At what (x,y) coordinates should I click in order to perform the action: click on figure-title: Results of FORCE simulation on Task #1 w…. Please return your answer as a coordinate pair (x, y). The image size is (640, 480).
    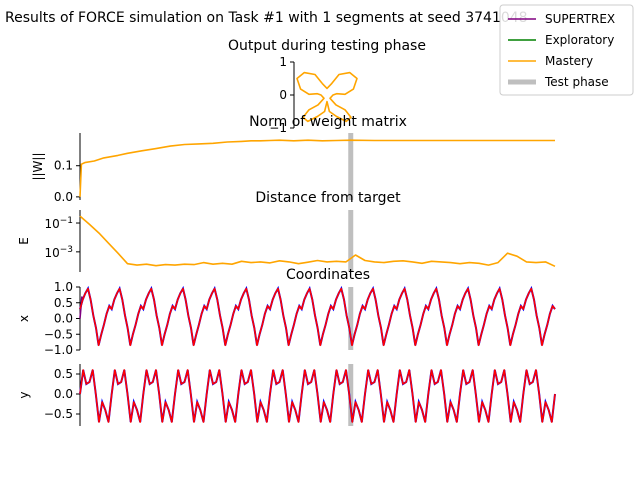
    Looking at the image, I should click on (266, 18).